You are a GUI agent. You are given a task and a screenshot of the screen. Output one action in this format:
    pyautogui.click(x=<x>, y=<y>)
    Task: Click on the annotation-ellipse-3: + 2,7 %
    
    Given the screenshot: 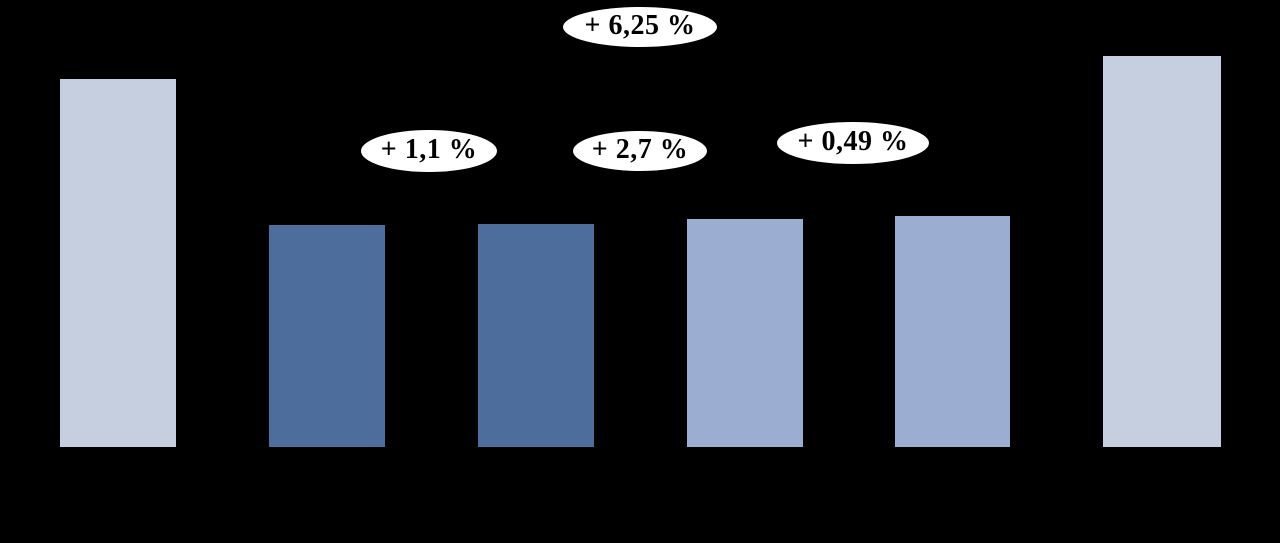 What is the action you would take?
    pyautogui.click(x=640, y=151)
    